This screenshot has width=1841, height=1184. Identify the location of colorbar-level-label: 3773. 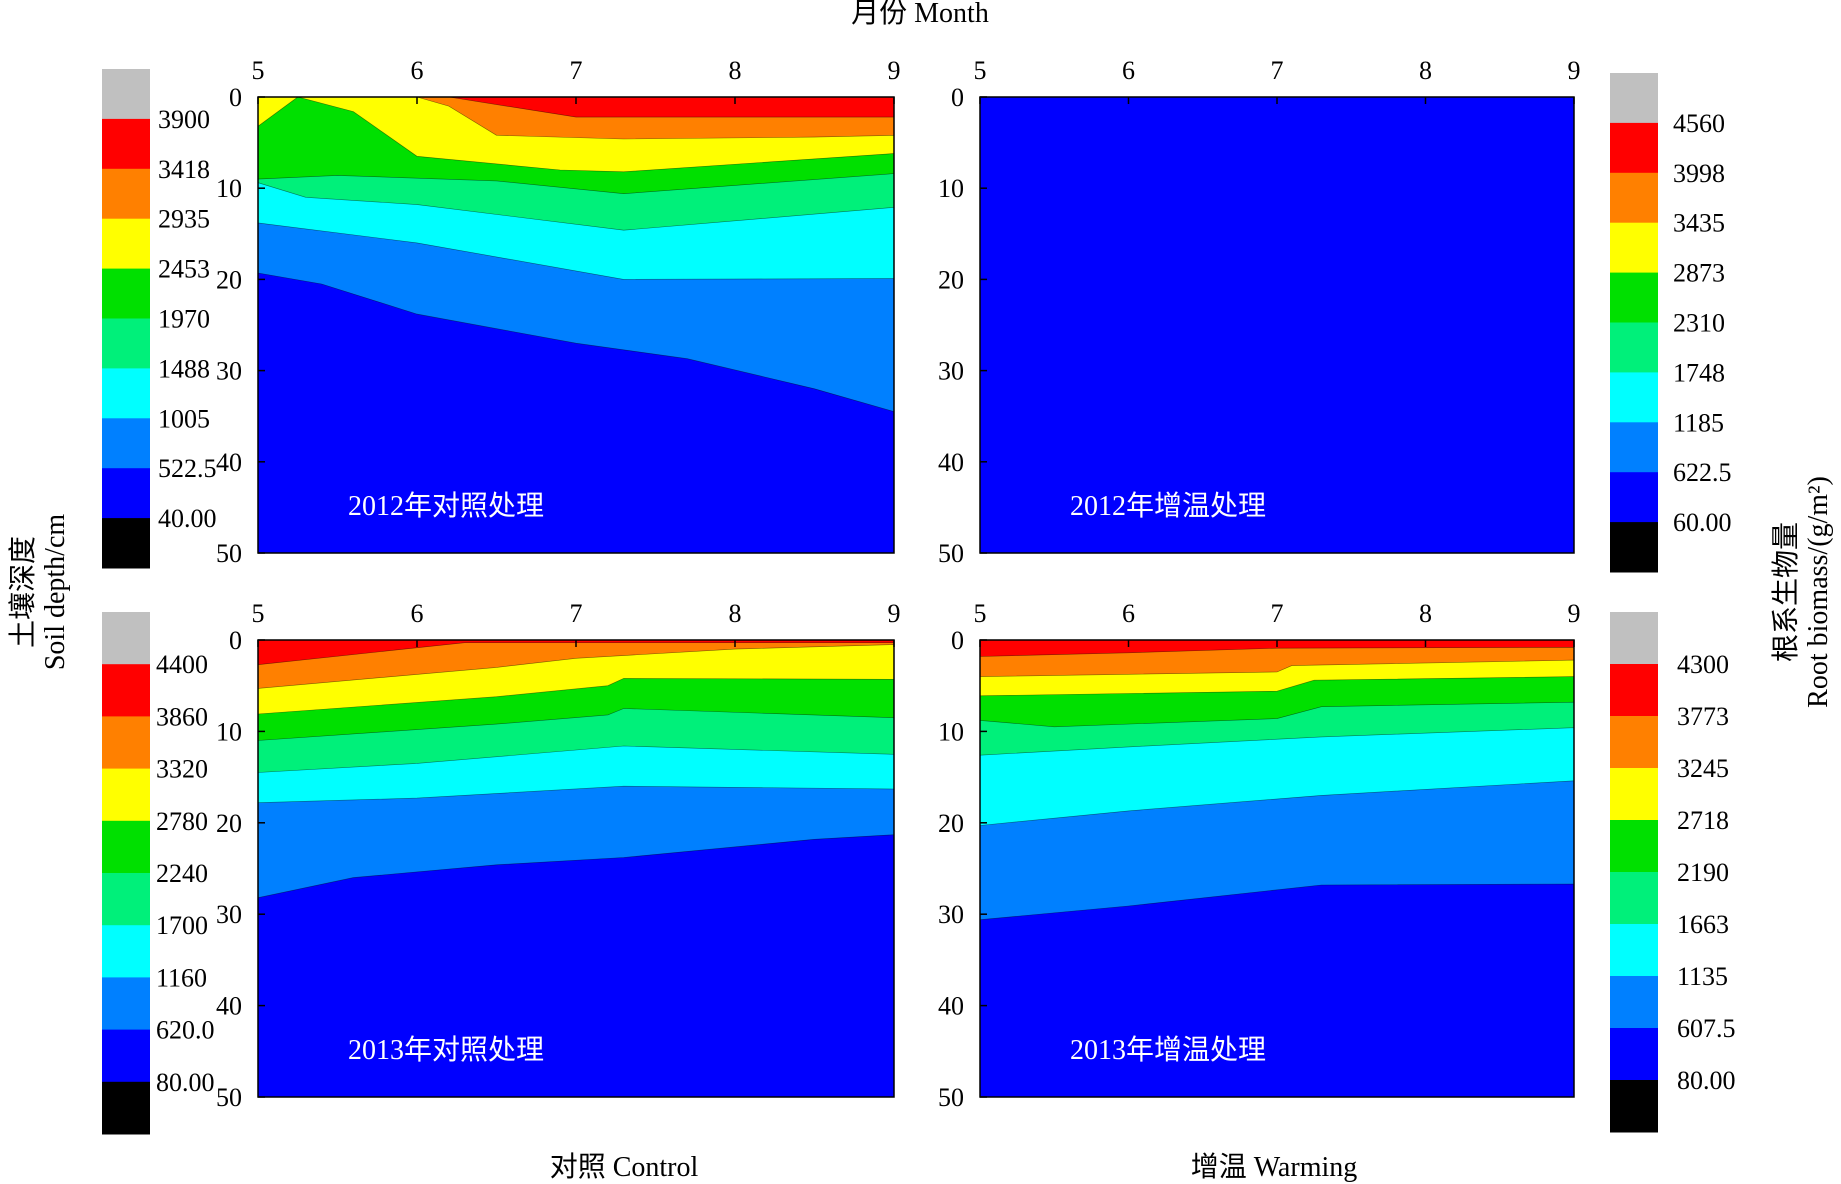
(1703, 716).